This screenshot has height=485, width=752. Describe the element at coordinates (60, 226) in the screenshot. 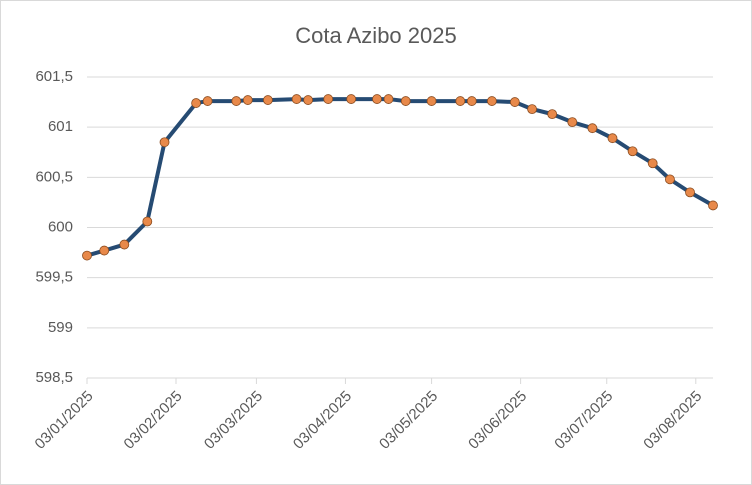

I see `y-tick-label: 600` at that location.